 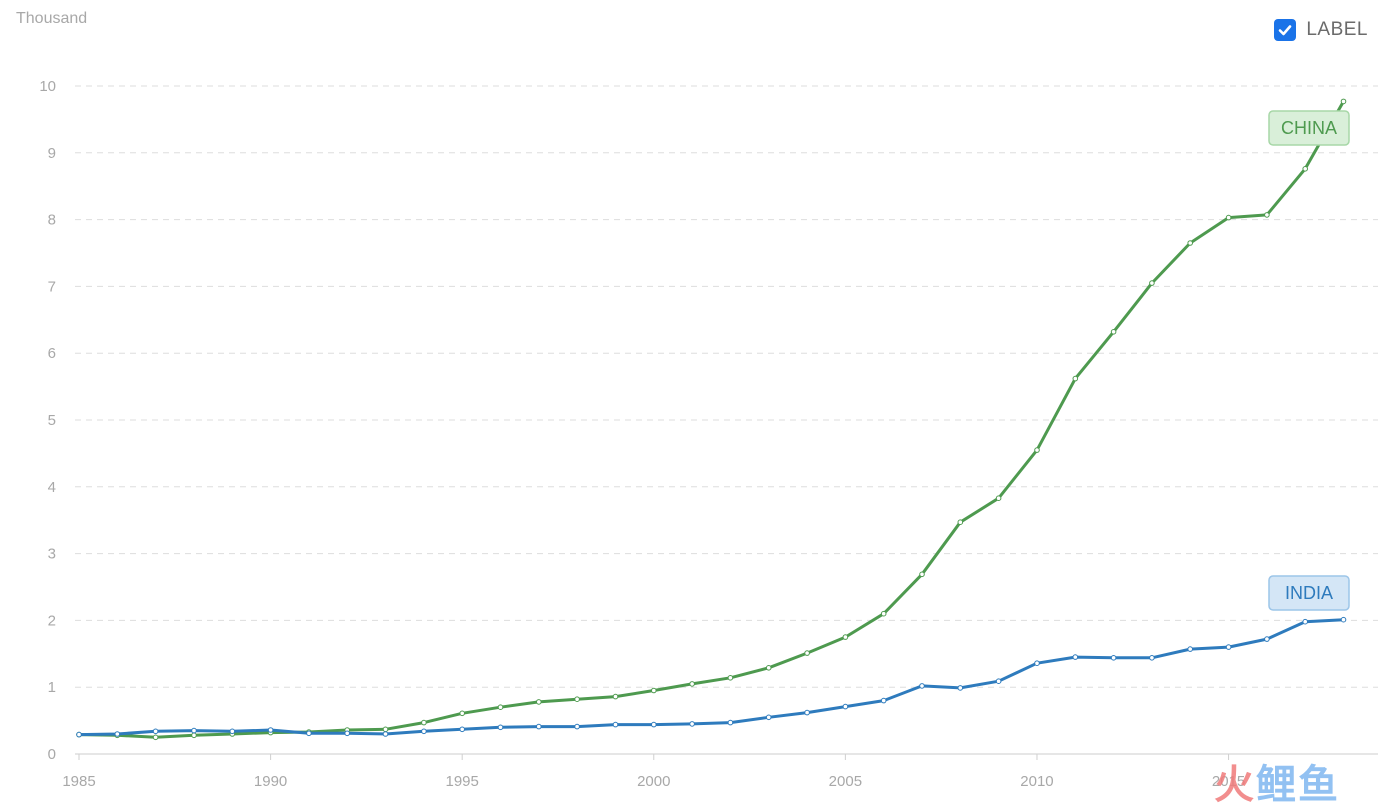 What do you see at coordinates (730, 678) in the screenshot?
I see `point-china-2002` at bounding box center [730, 678].